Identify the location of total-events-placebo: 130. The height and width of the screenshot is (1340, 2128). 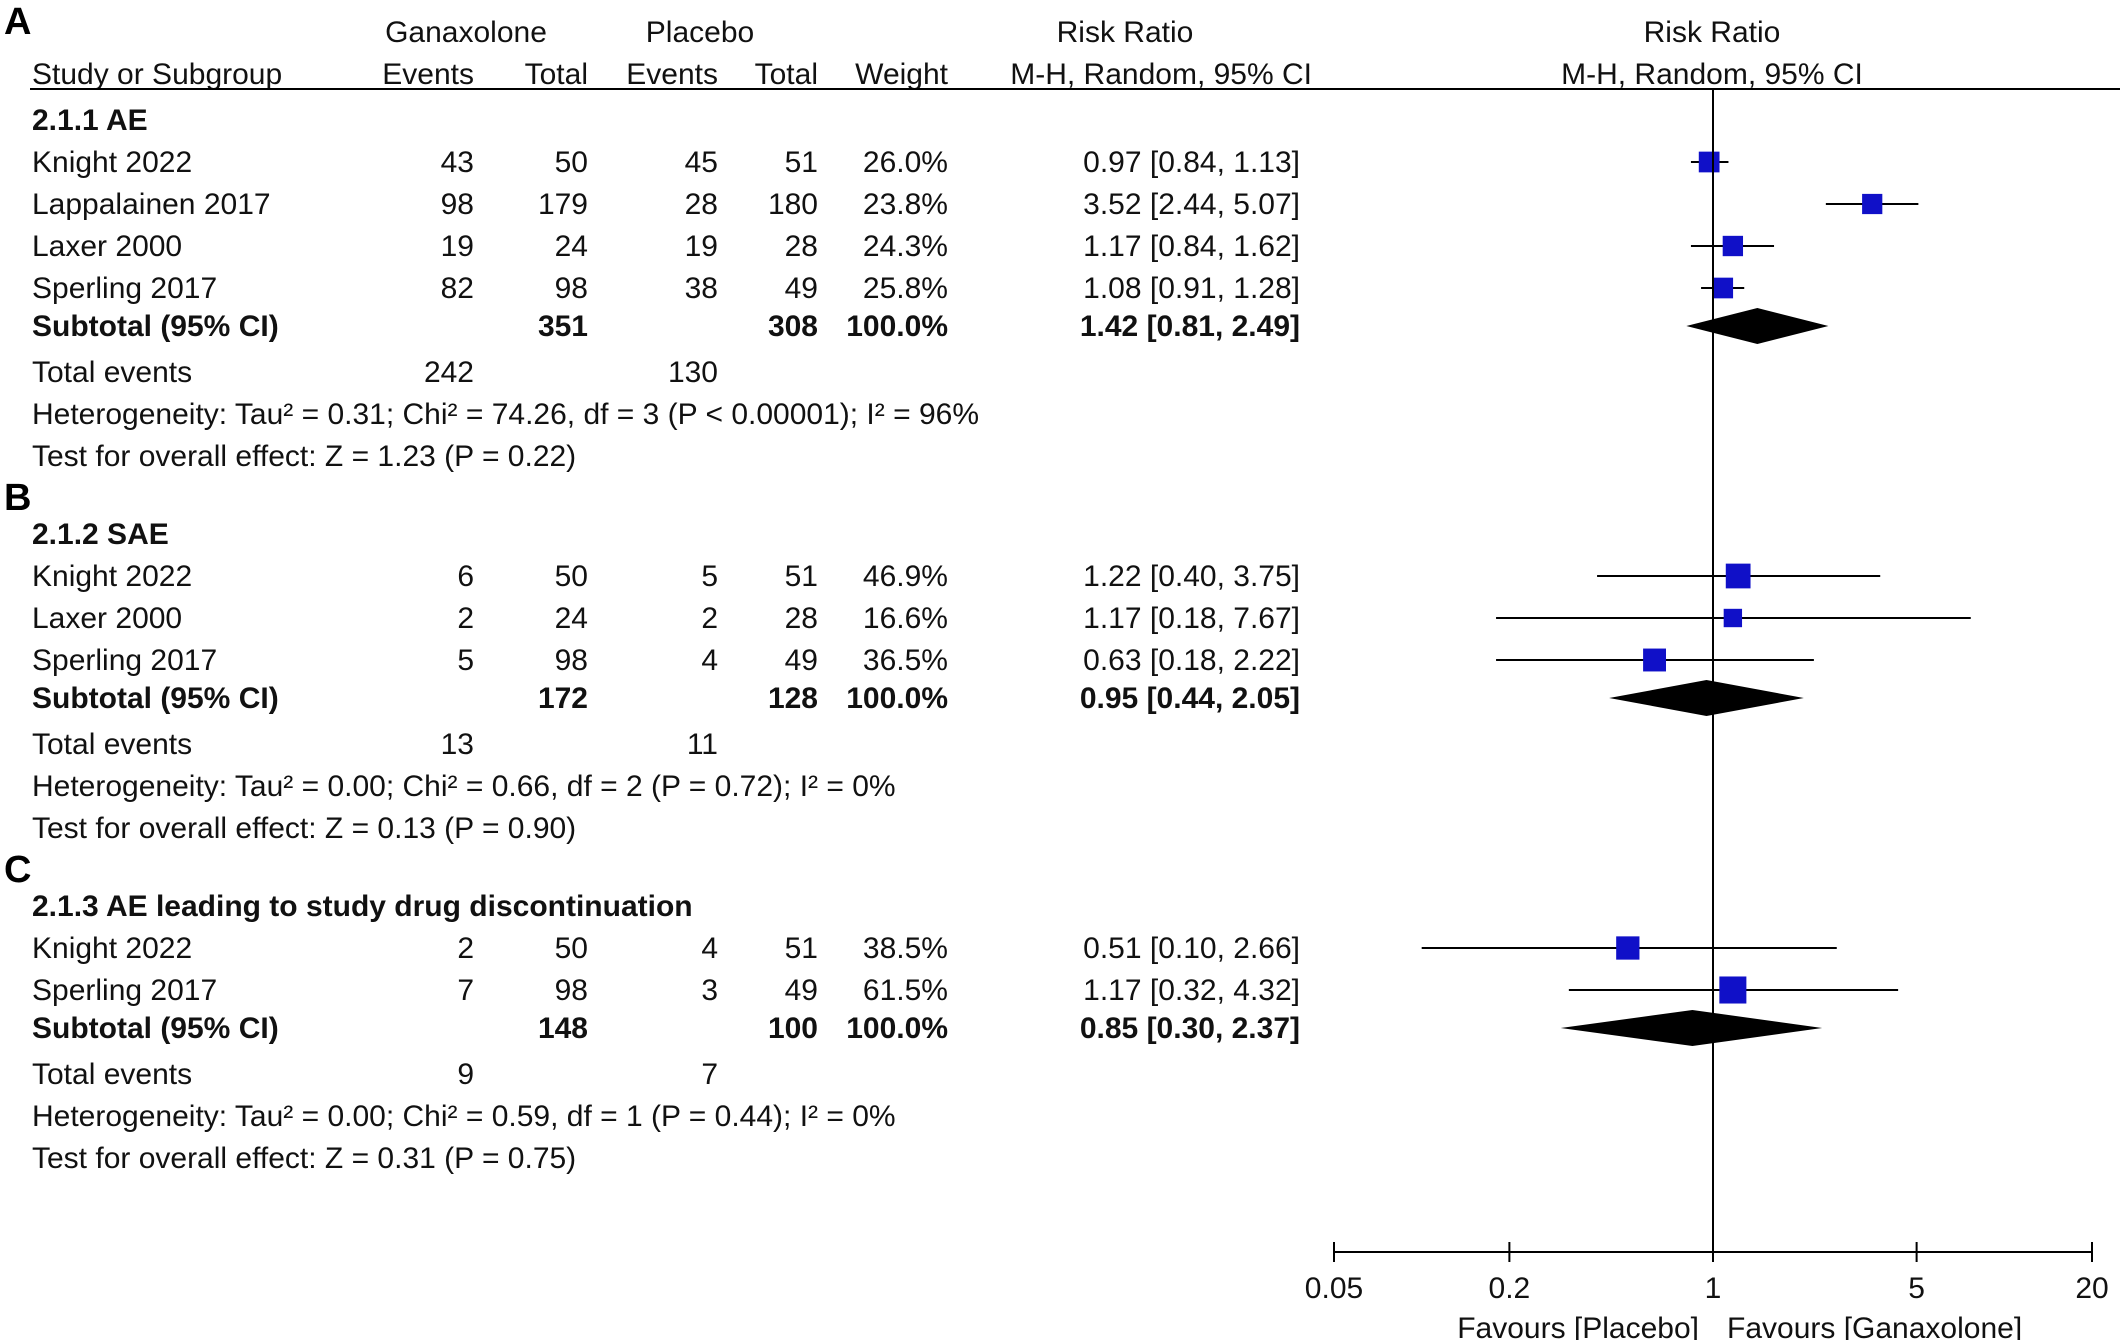
(693, 372).